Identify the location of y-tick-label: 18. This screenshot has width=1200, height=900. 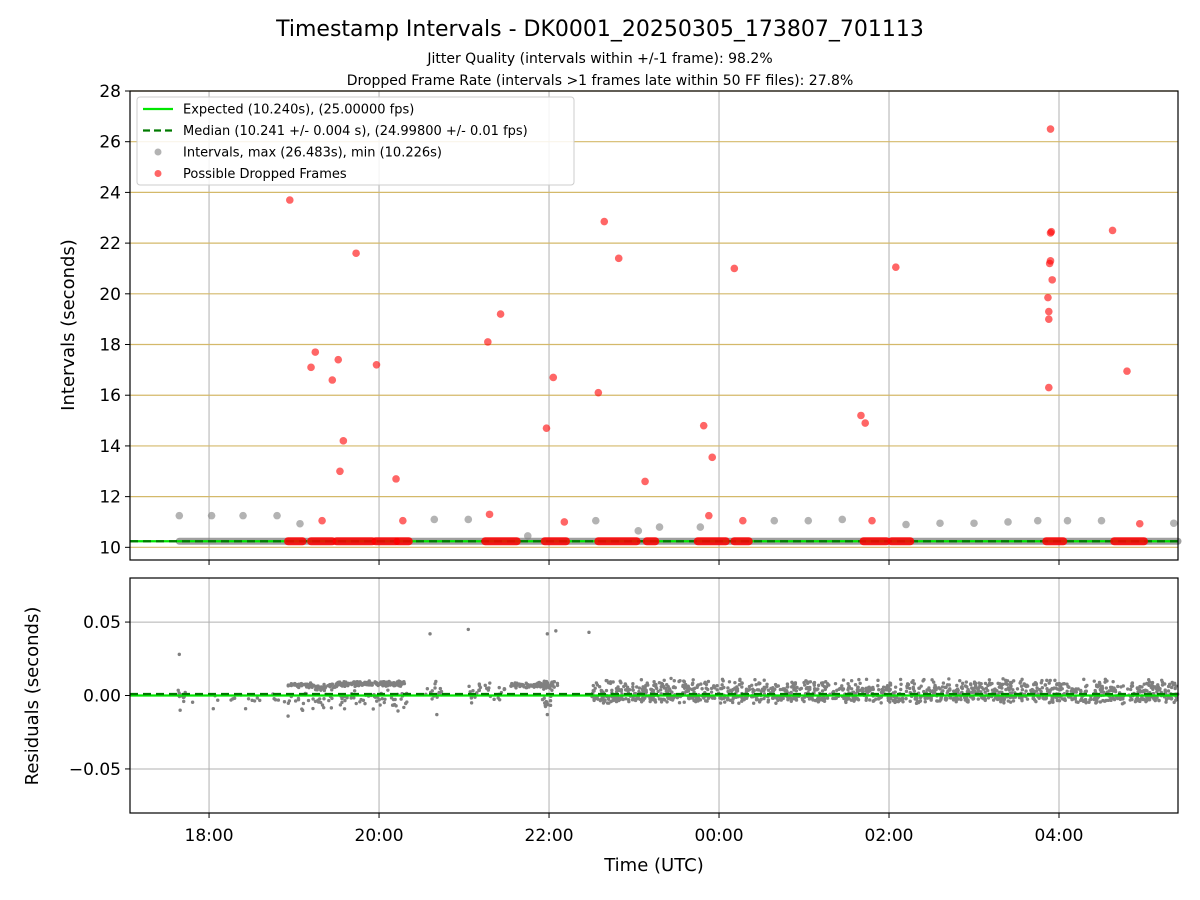
(110, 346).